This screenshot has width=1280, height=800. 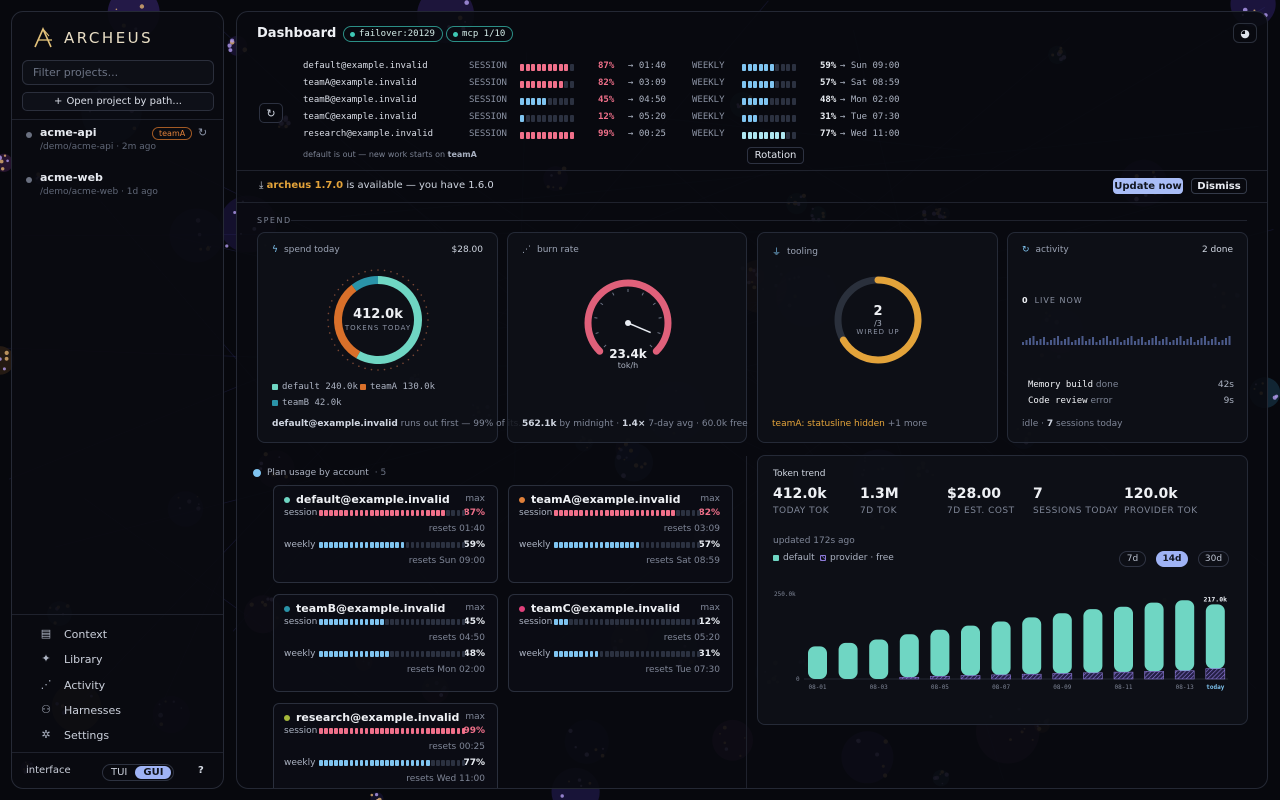 What do you see at coordinates (752, 202) in the screenshot?
I see `divider` at bounding box center [752, 202].